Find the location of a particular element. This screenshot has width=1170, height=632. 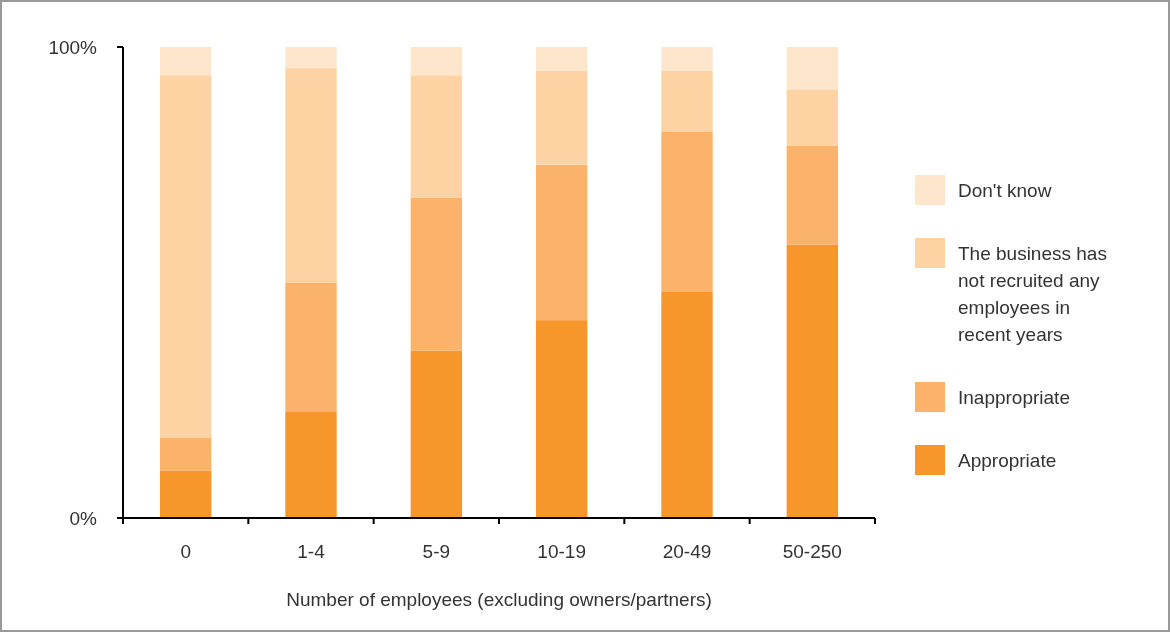

x-tick-label: 1-4 is located at coordinates (311, 551).